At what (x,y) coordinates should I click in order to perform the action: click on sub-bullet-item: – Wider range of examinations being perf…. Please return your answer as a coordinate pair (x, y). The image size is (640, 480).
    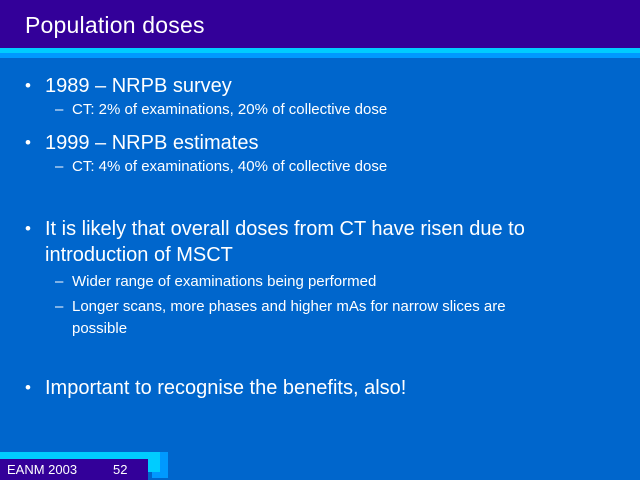
    Looking at the image, I should click on (343, 282).